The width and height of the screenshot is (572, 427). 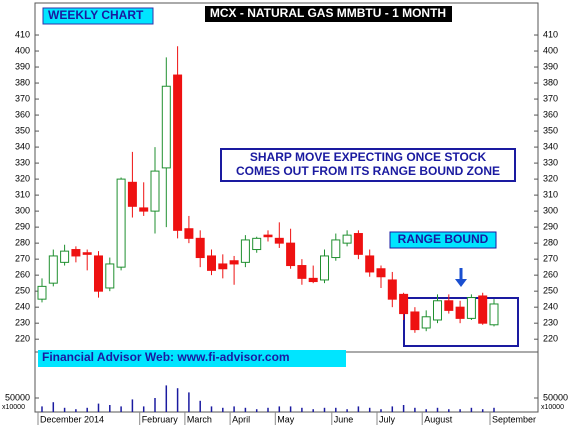 What do you see at coordinates (461, 322) in the screenshot?
I see `range-box` at bounding box center [461, 322].